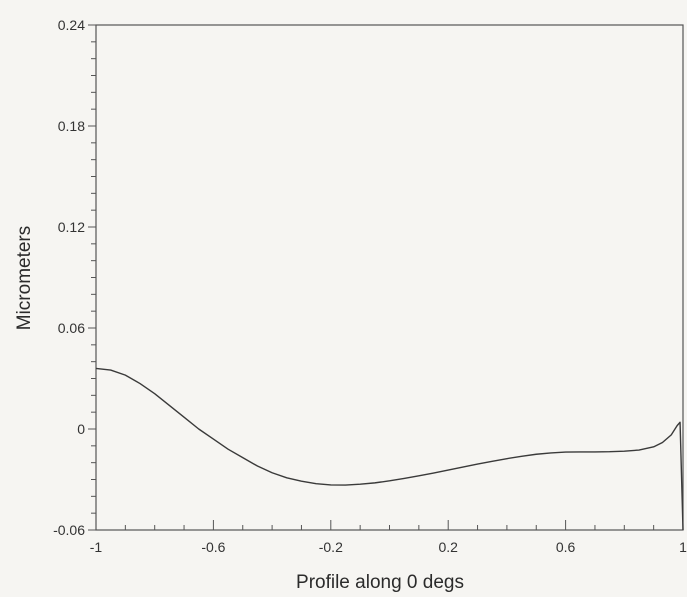  I want to click on y-tick-label: 0.18, so click(71, 126).